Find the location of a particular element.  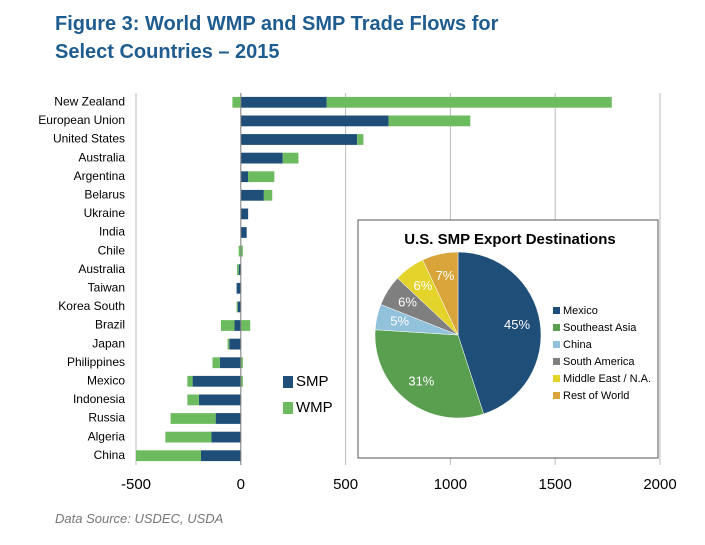

y-tick-label: Philippines is located at coordinates (96, 362).